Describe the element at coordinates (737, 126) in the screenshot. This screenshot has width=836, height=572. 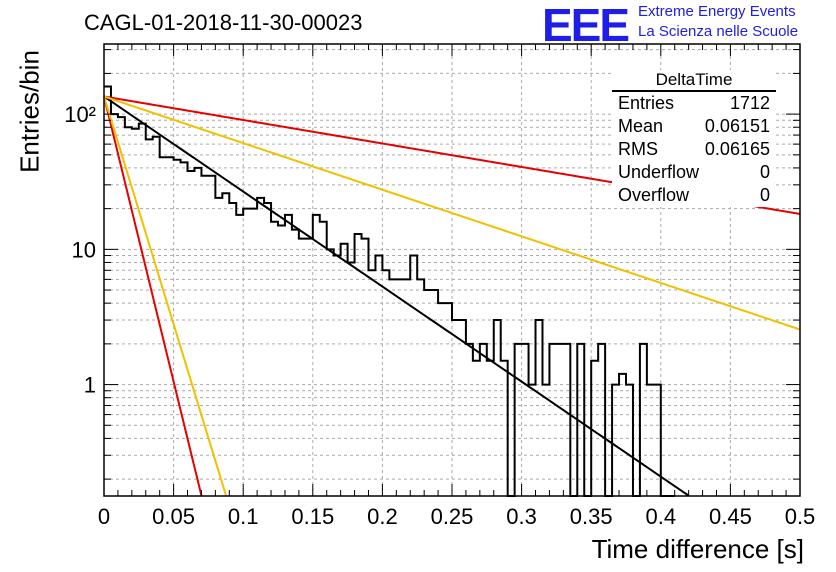
I see `stats-value: 0.06151` at that location.